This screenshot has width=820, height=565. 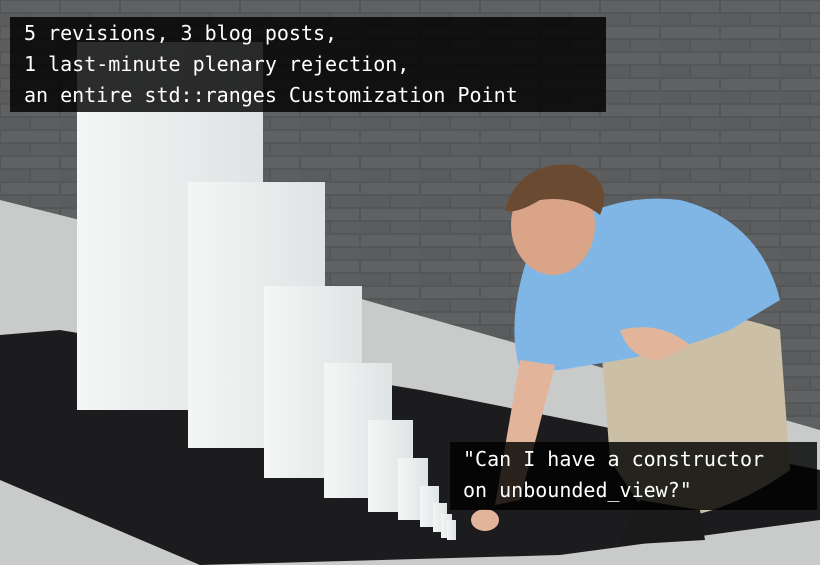 I want to click on hair, so click(x=555, y=189).